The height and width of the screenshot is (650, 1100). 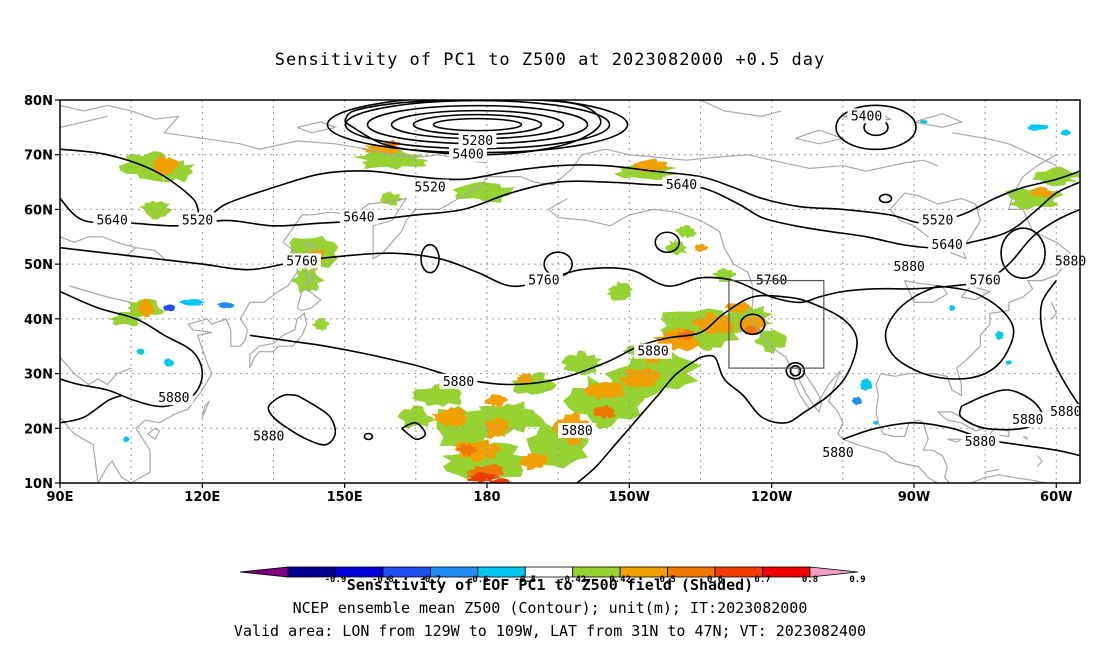 What do you see at coordinates (834, 572) in the screenshot?
I see `colorbar-cap-high` at bounding box center [834, 572].